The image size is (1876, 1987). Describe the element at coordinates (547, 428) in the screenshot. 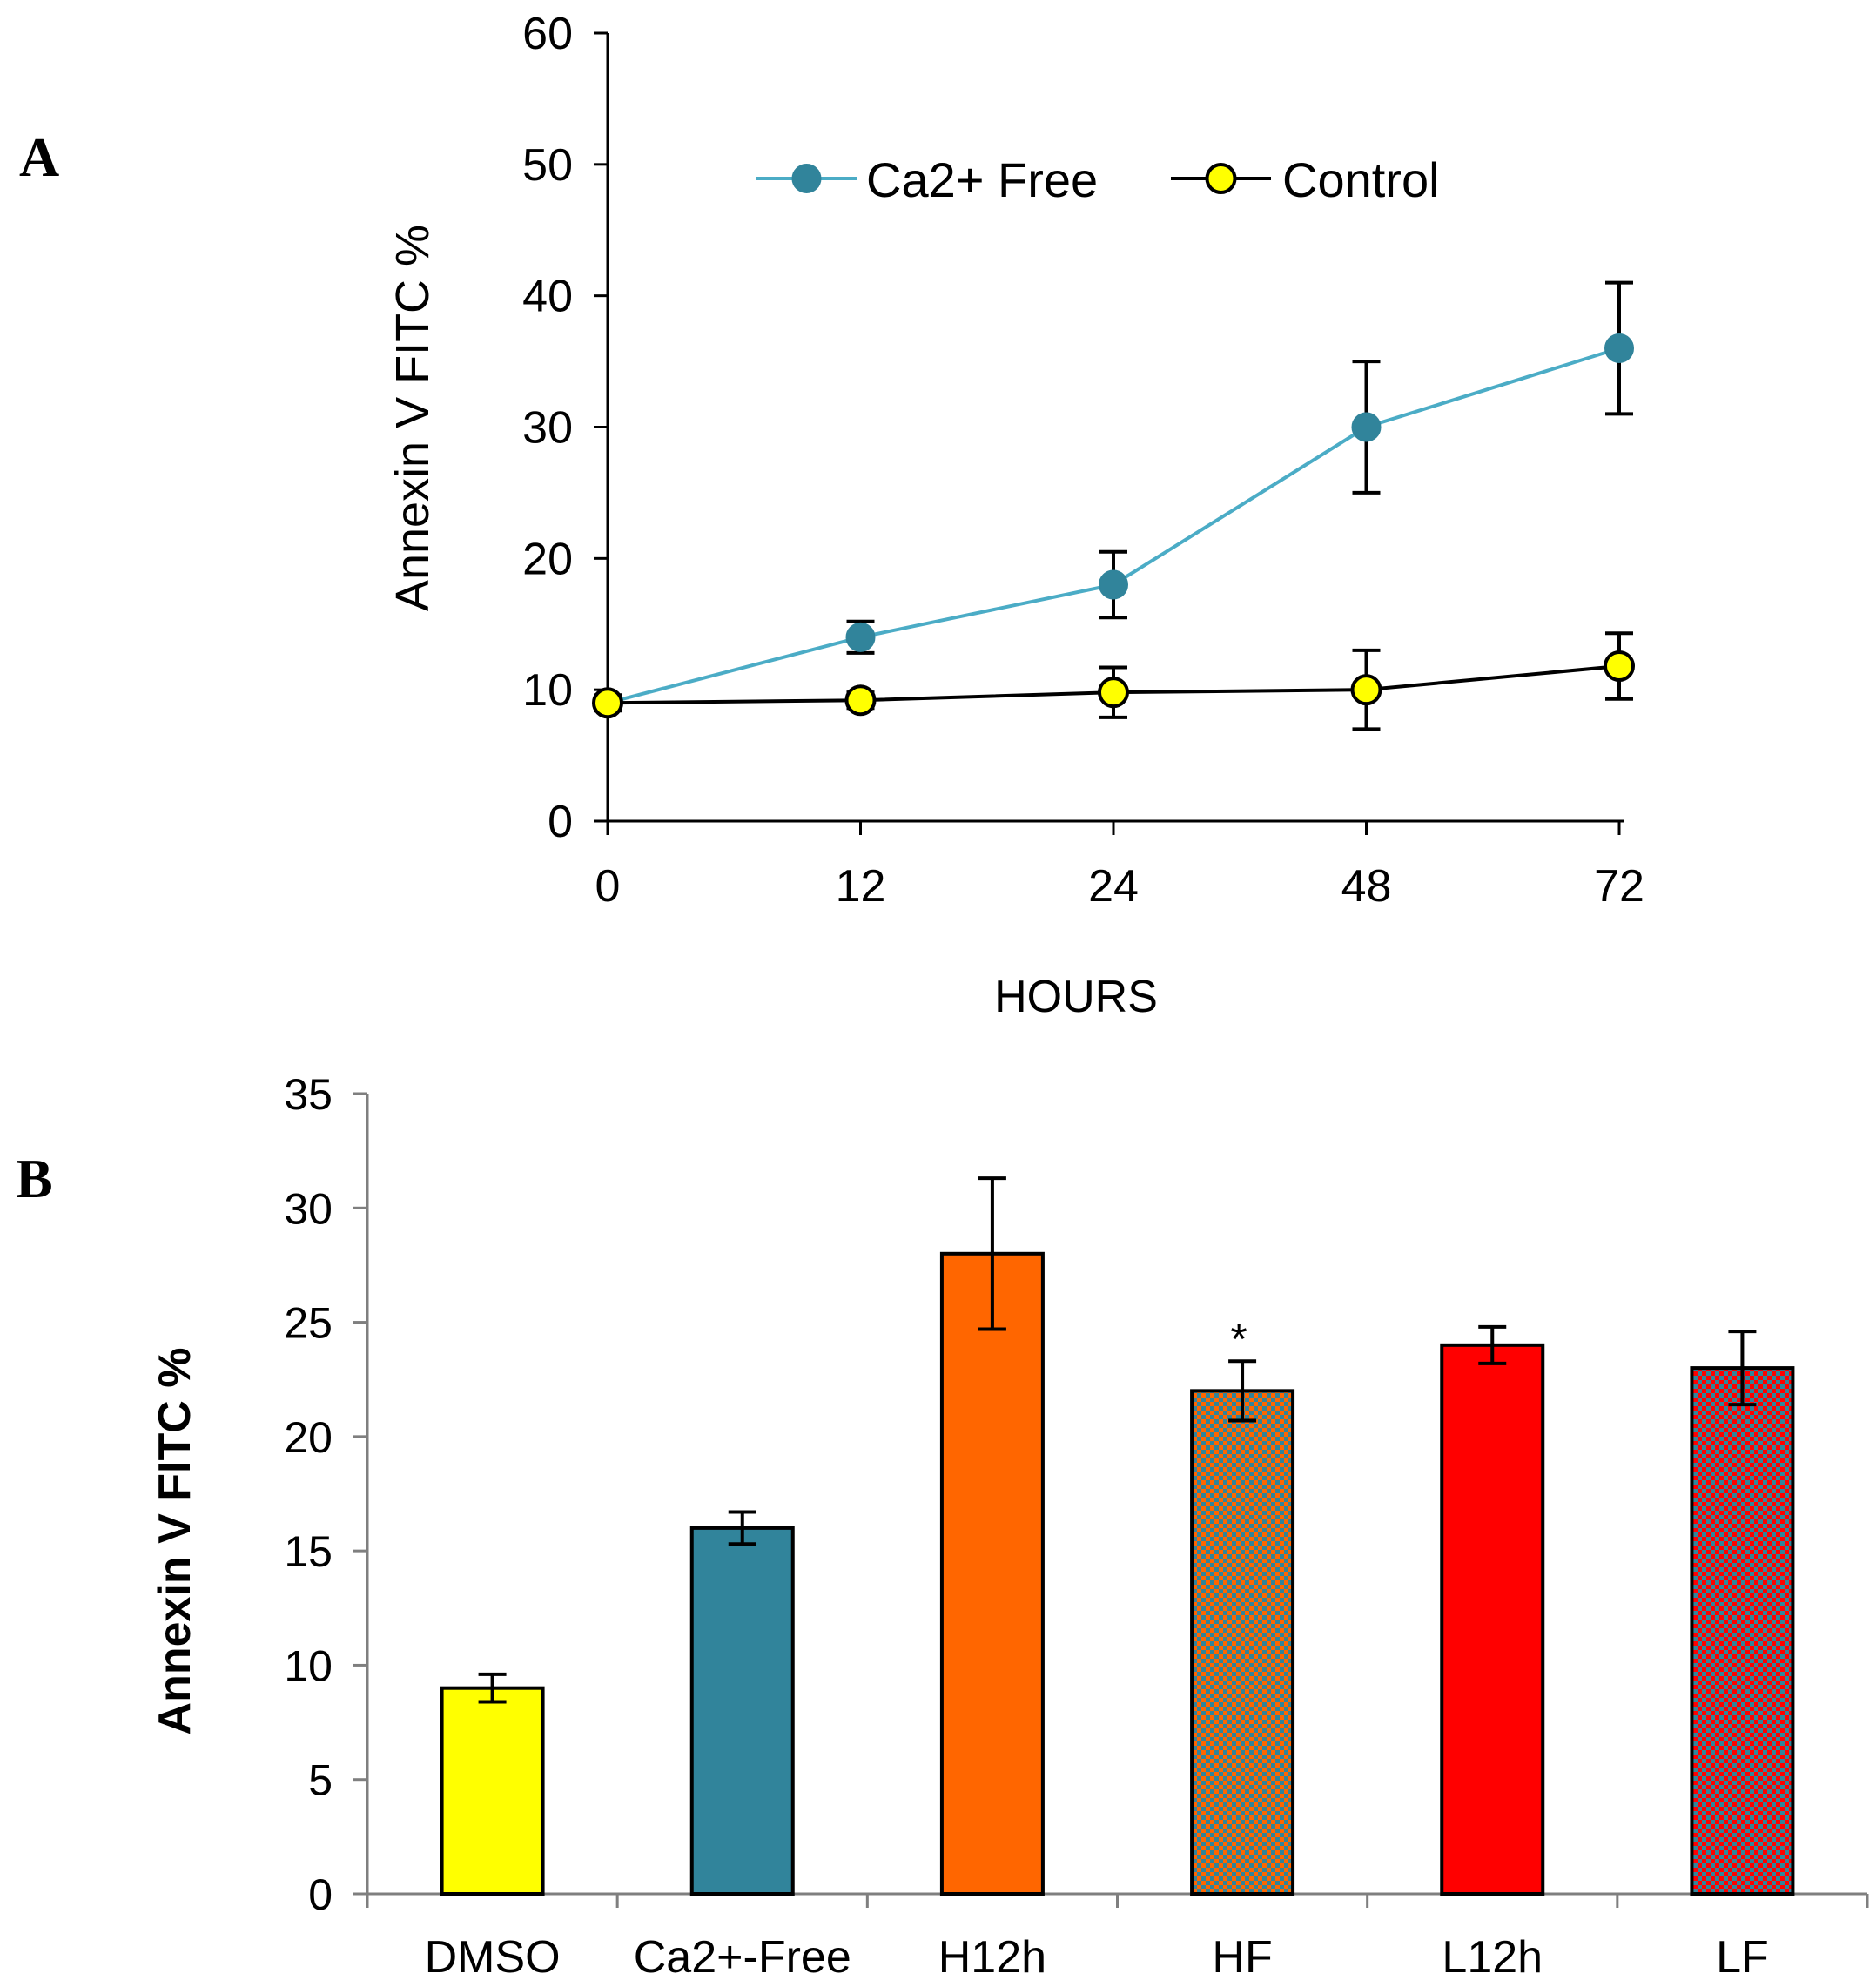

I see `panel-a-y-tick-label: 30` at that location.